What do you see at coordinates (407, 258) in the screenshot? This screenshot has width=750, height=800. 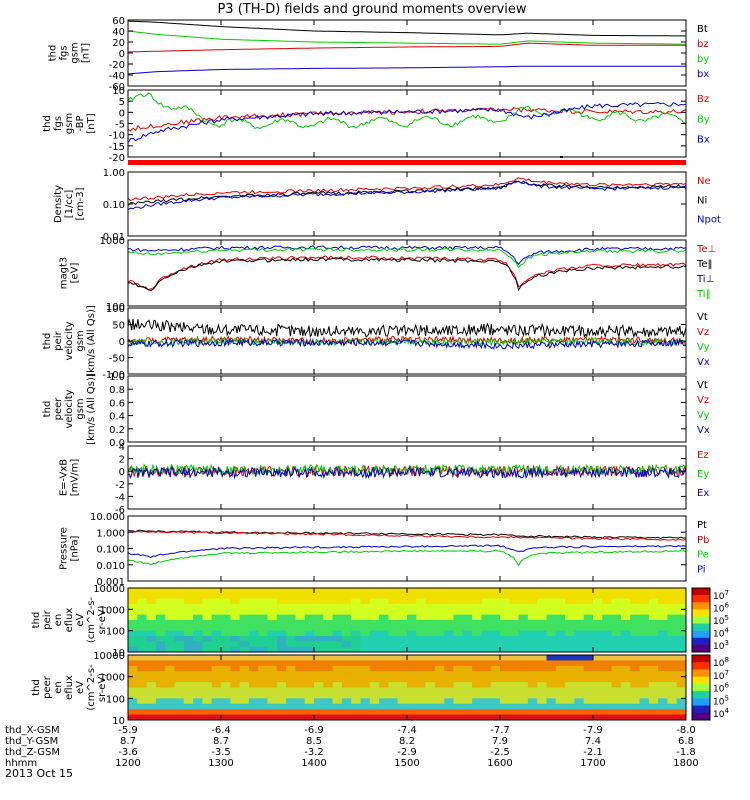 I see `series-line-Ti‖` at bounding box center [407, 258].